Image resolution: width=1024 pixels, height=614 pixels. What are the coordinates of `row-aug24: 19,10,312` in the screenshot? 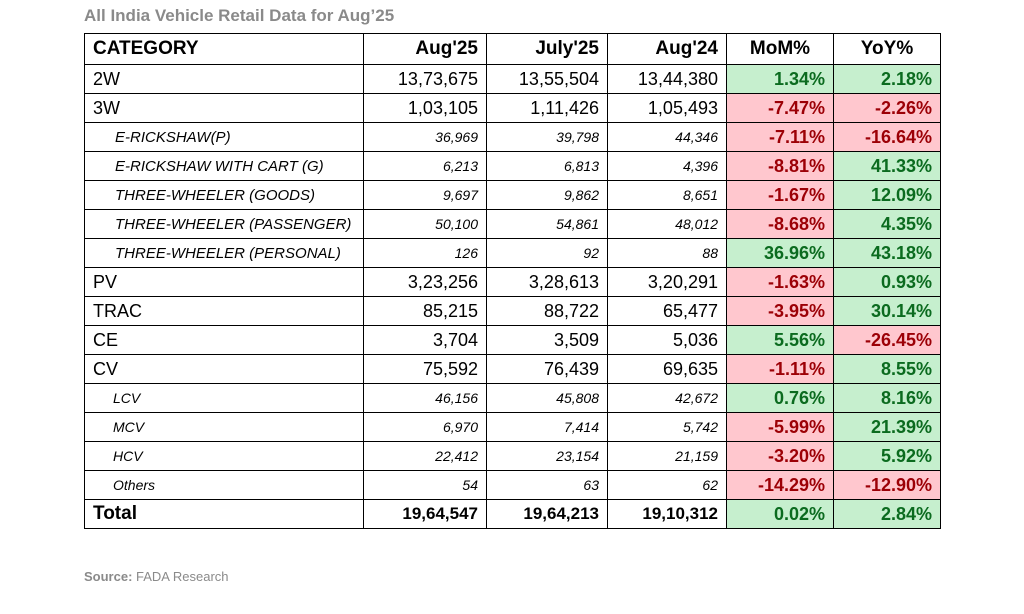 It's located at (667, 514).